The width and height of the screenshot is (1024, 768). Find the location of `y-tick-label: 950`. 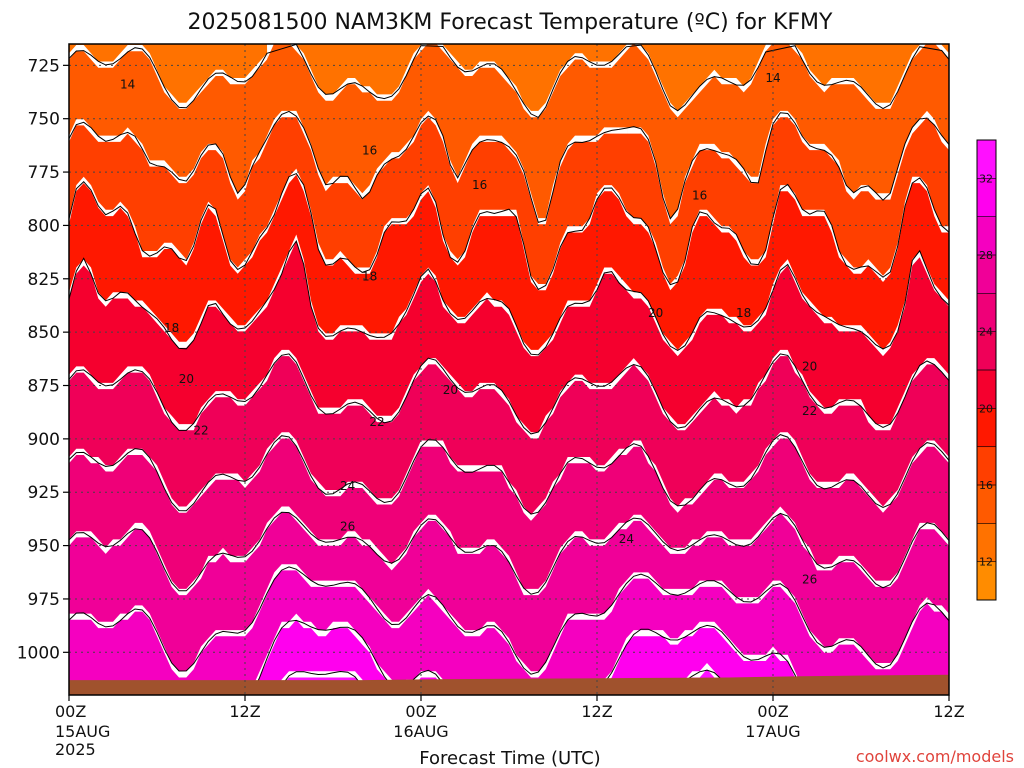

y-tick-label: 950 is located at coordinates (44, 547).